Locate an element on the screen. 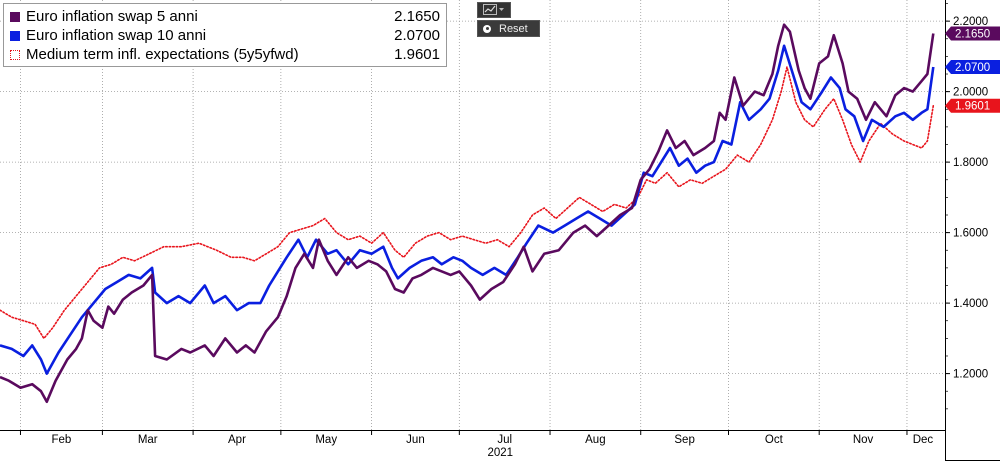  x-tick-label: May is located at coordinates (326, 440).